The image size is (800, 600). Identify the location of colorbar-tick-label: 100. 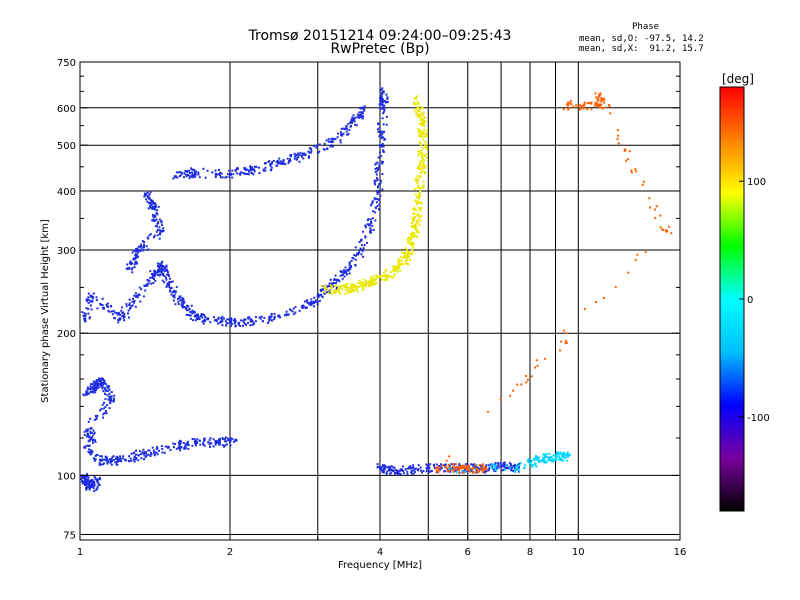
(756, 182).